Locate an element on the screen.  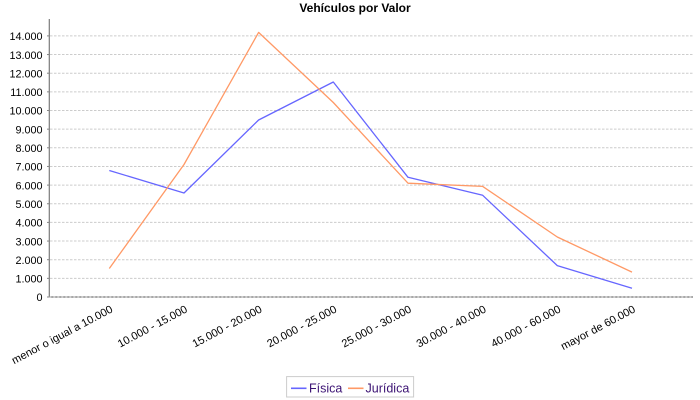
svg-text: 12.000 is located at coordinates (25, 74).